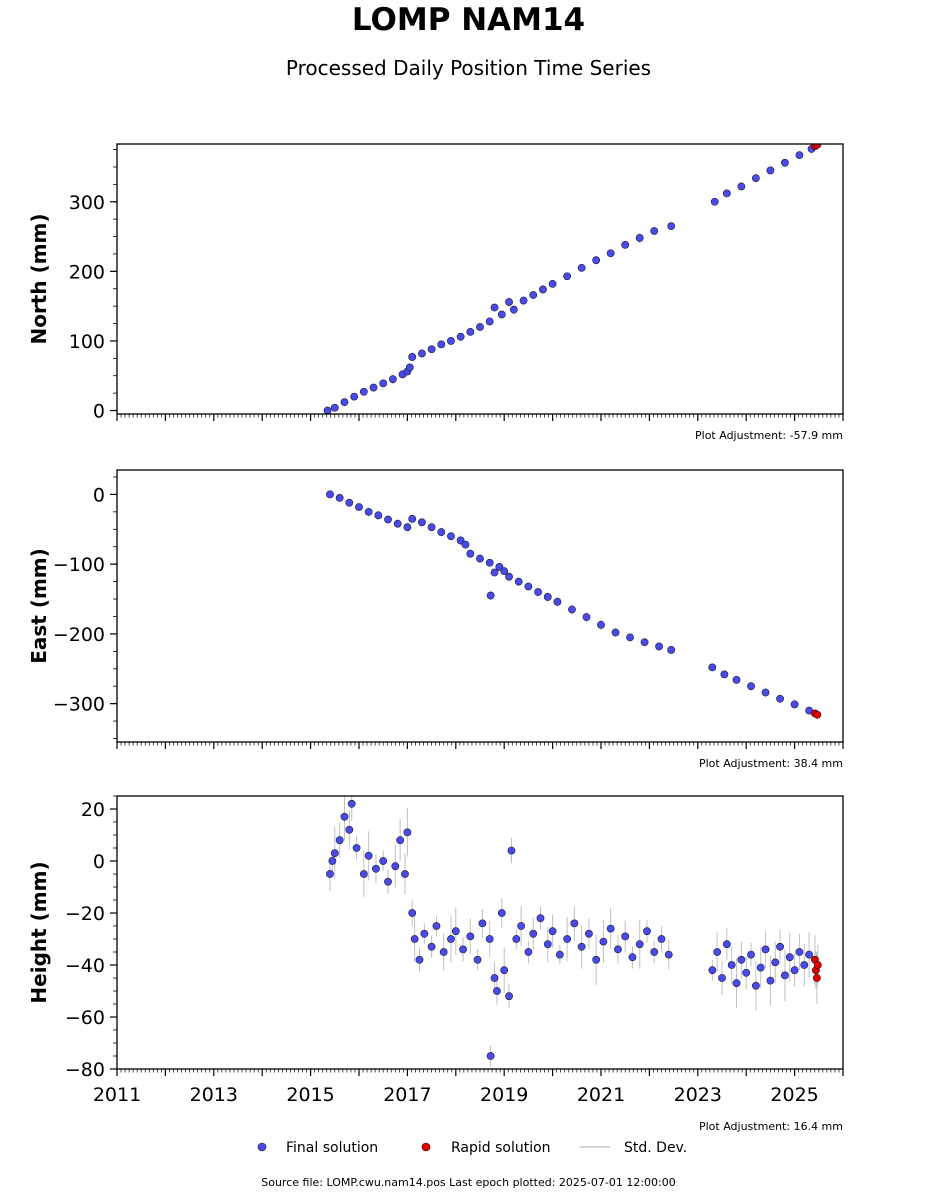 Image resolution: width=937 pixels, height=1200 pixels. I want to click on plot-area-height, so click(574, 931).